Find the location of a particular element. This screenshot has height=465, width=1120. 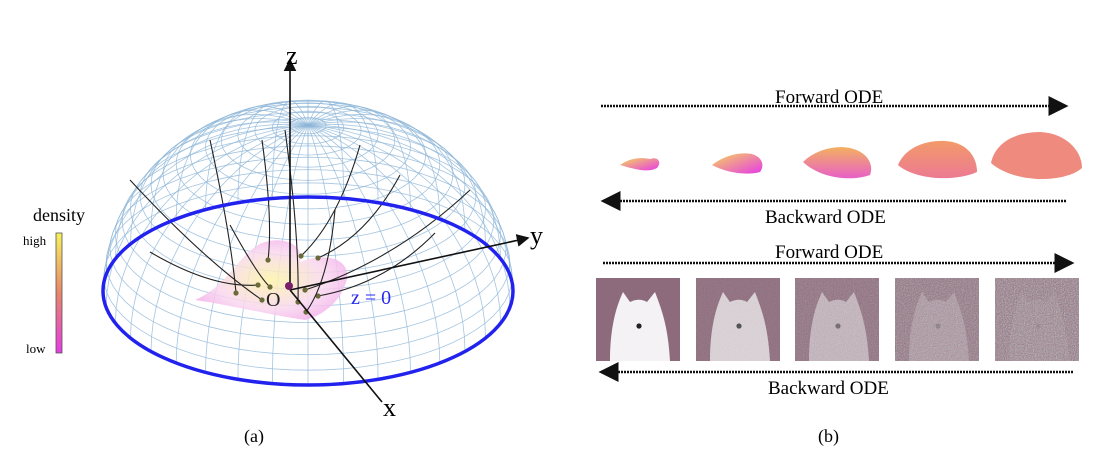

colorbar-low-label: low is located at coordinates (36, 348).